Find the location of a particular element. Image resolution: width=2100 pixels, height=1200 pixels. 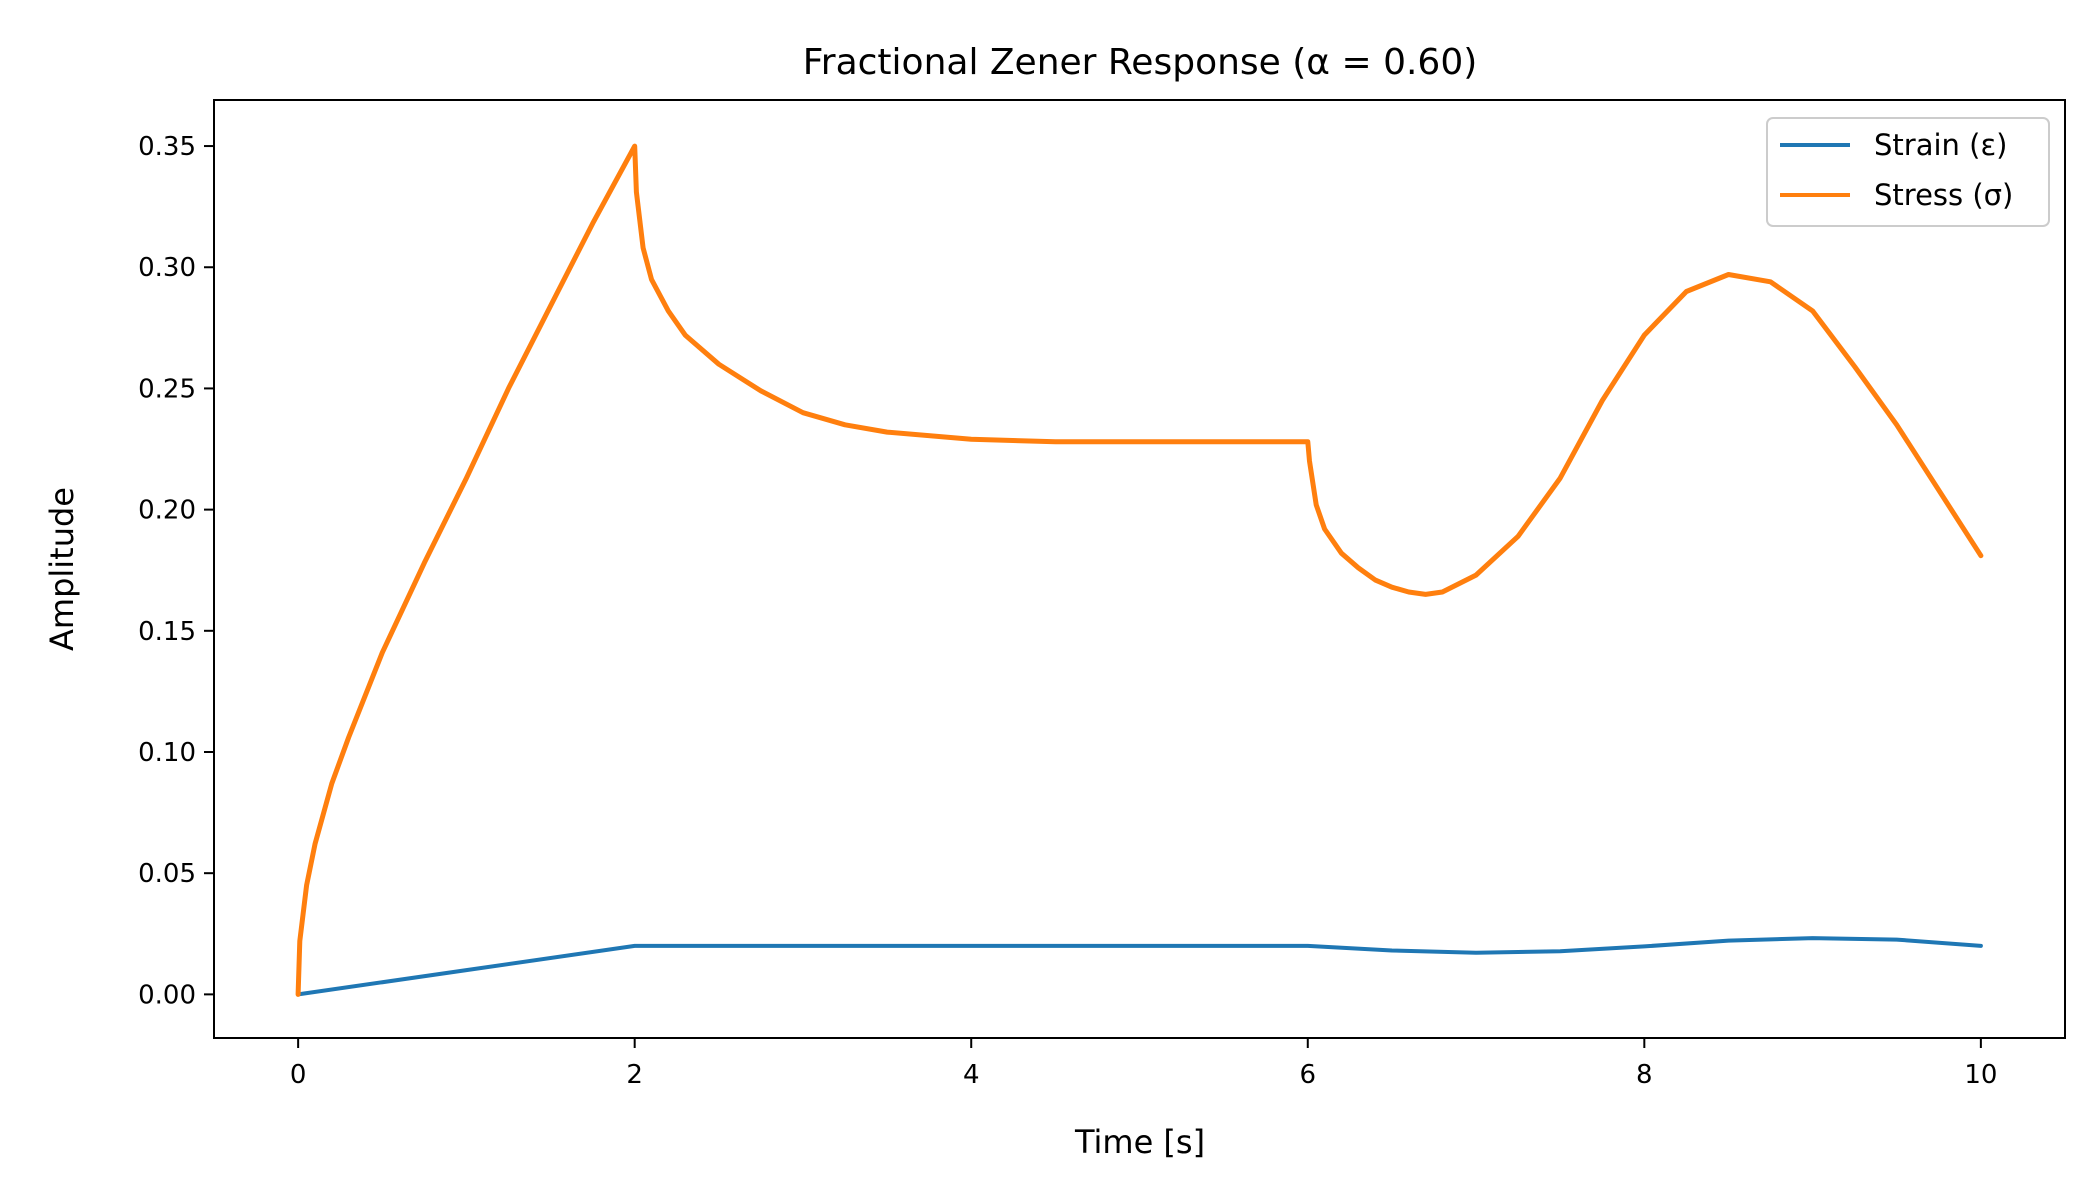

legend: Strain (ε) Stress (σ) is located at coordinates (1908, 172).